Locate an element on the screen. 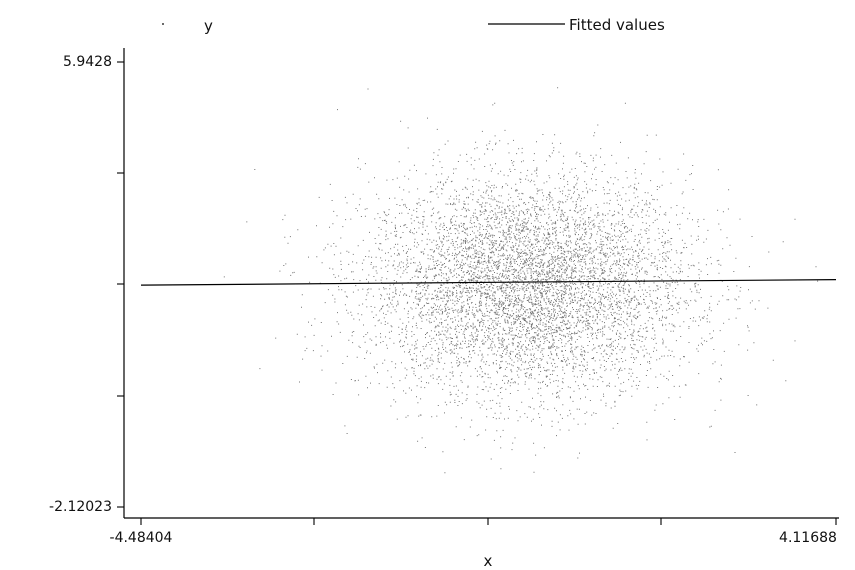  y-axis-ticks is located at coordinates (120, 284).